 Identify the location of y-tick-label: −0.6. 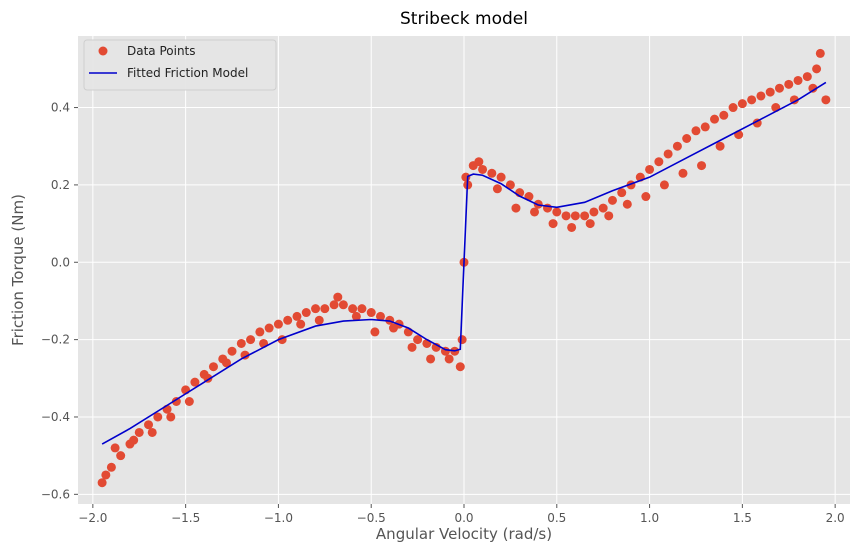
(55, 494).